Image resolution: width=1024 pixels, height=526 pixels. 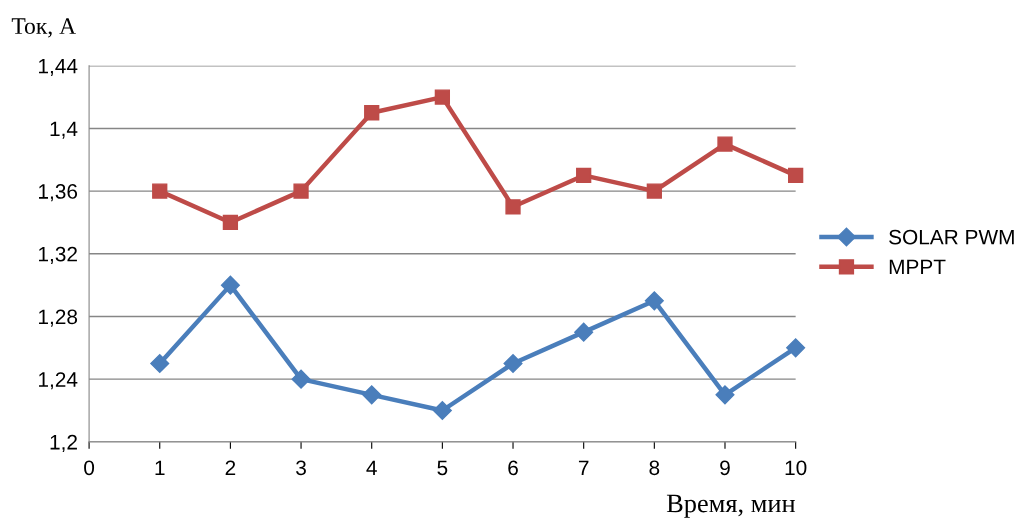 I want to click on y-tick-label: 1,28, so click(x=58, y=318).